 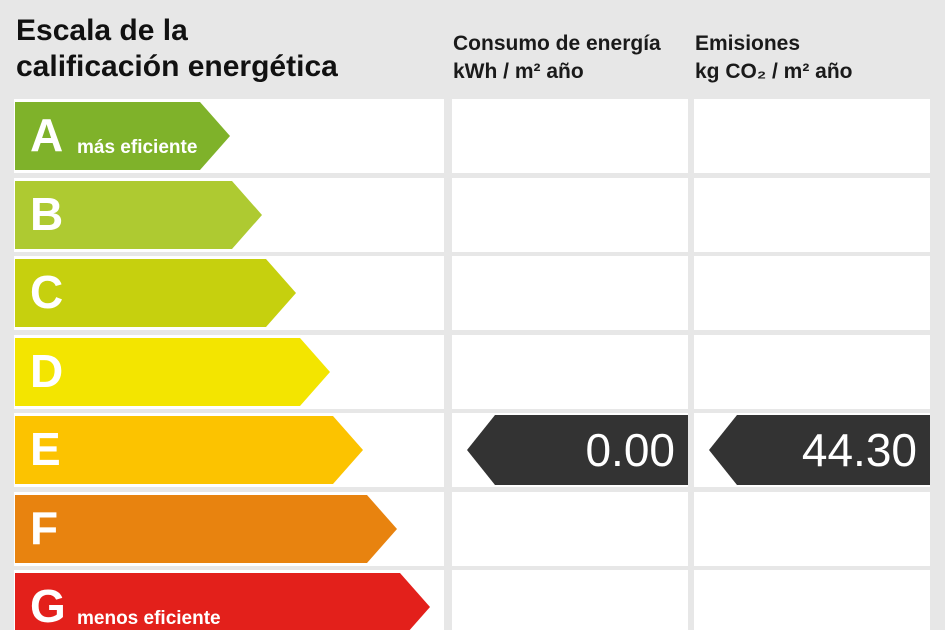 What do you see at coordinates (812, 215) in the screenshot?
I see `emissions-cell-b` at bounding box center [812, 215].